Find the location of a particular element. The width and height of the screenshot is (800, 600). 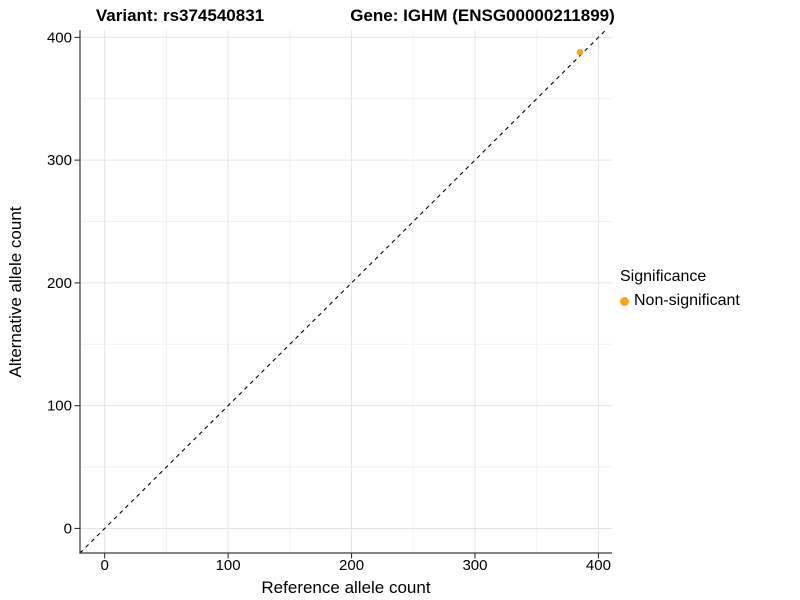

legend-title: Significance is located at coordinates (663, 276).